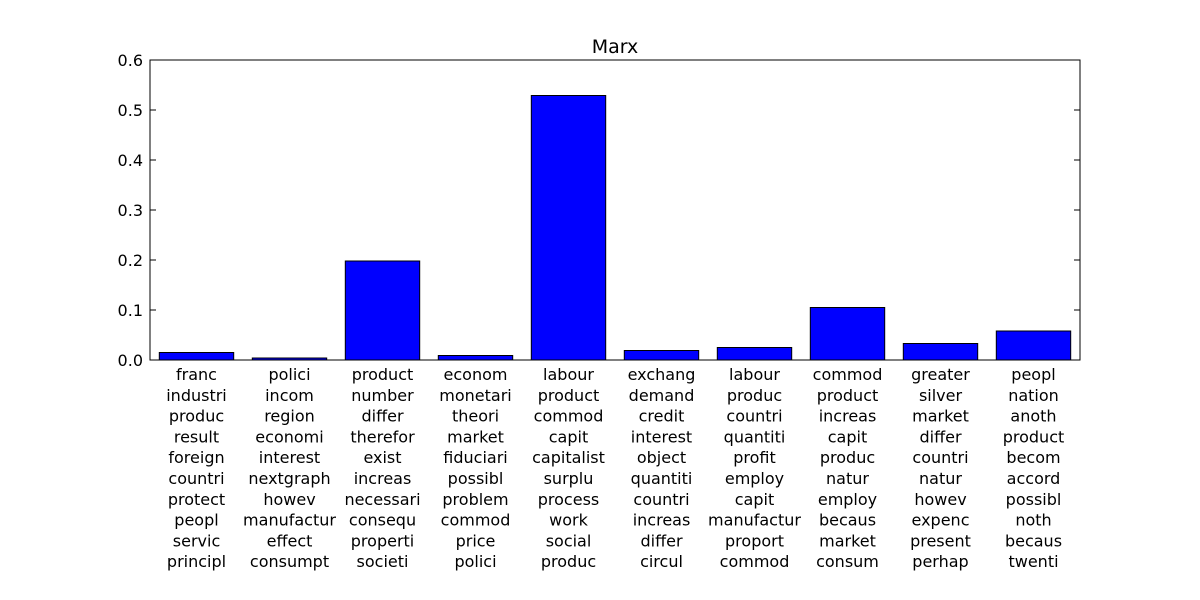 Image resolution: width=1200 pixels, height=600 pixels. I want to click on y-tick-label: 0.4, so click(130, 160).